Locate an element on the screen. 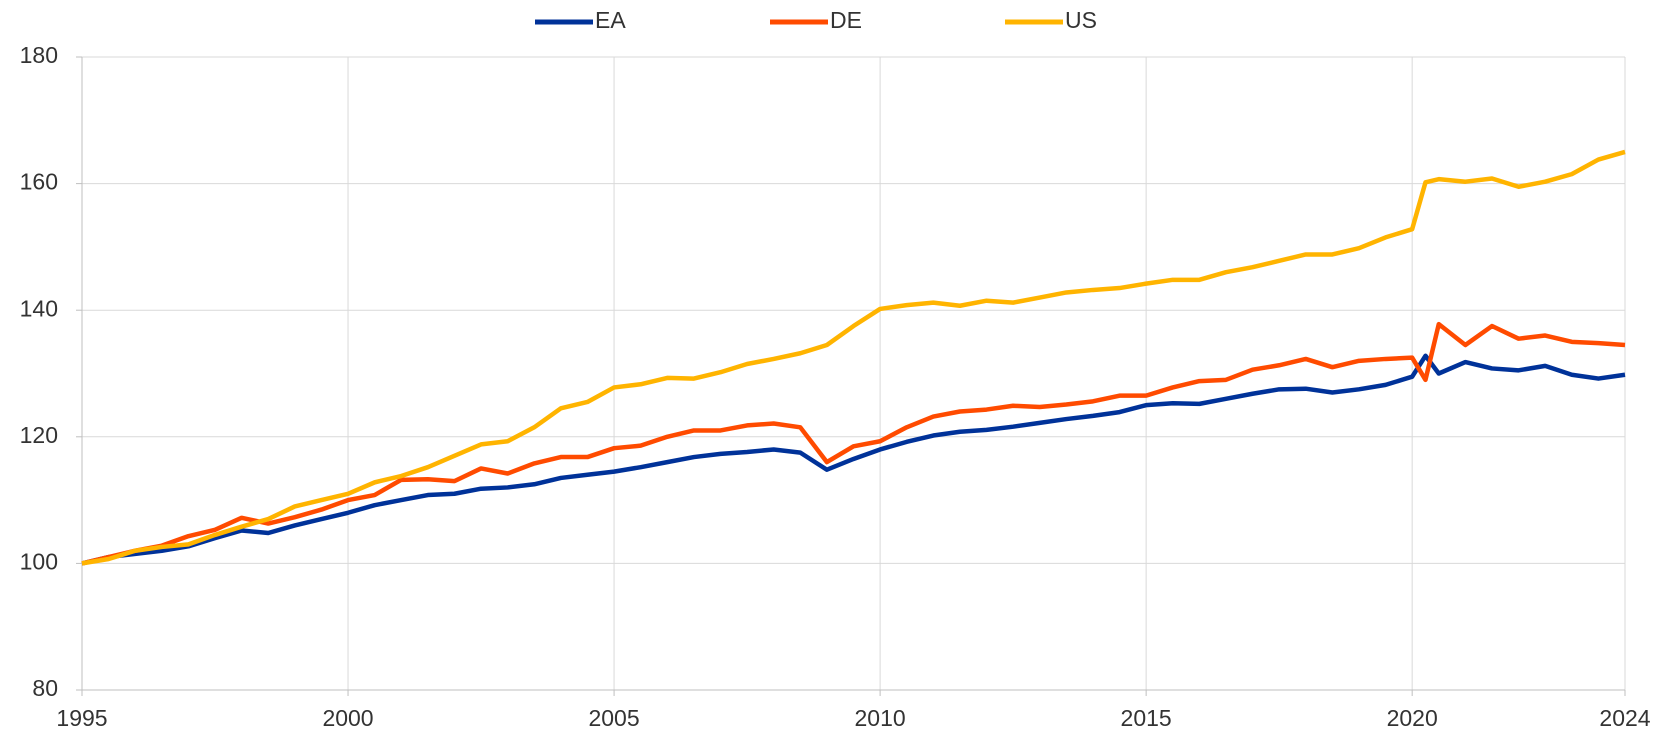 This screenshot has width=1668, height=741. y-tick-label: 100 is located at coordinates (39, 561).